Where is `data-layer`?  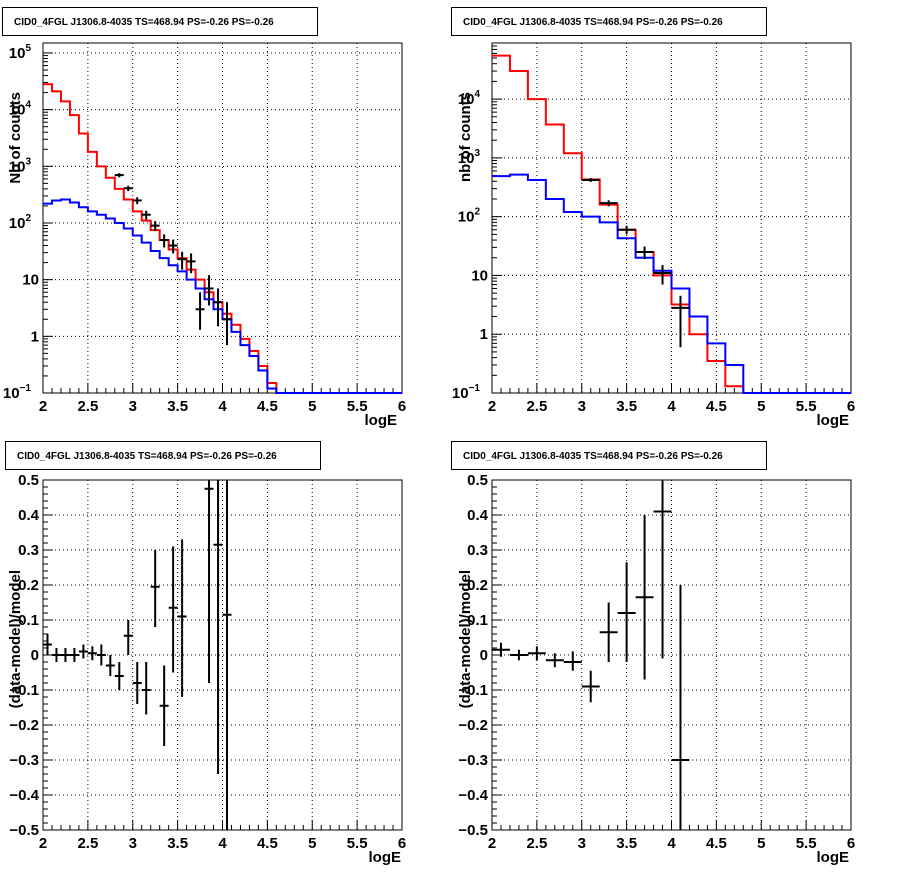
data-layer is located at coordinates (137, 655).